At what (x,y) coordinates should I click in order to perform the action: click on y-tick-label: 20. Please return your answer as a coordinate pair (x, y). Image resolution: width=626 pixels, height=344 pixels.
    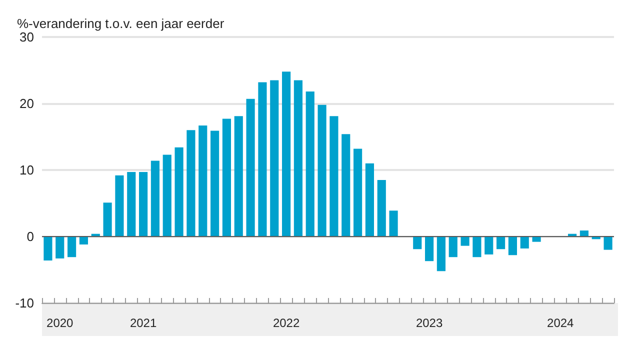
    Looking at the image, I should click on (27, 103).